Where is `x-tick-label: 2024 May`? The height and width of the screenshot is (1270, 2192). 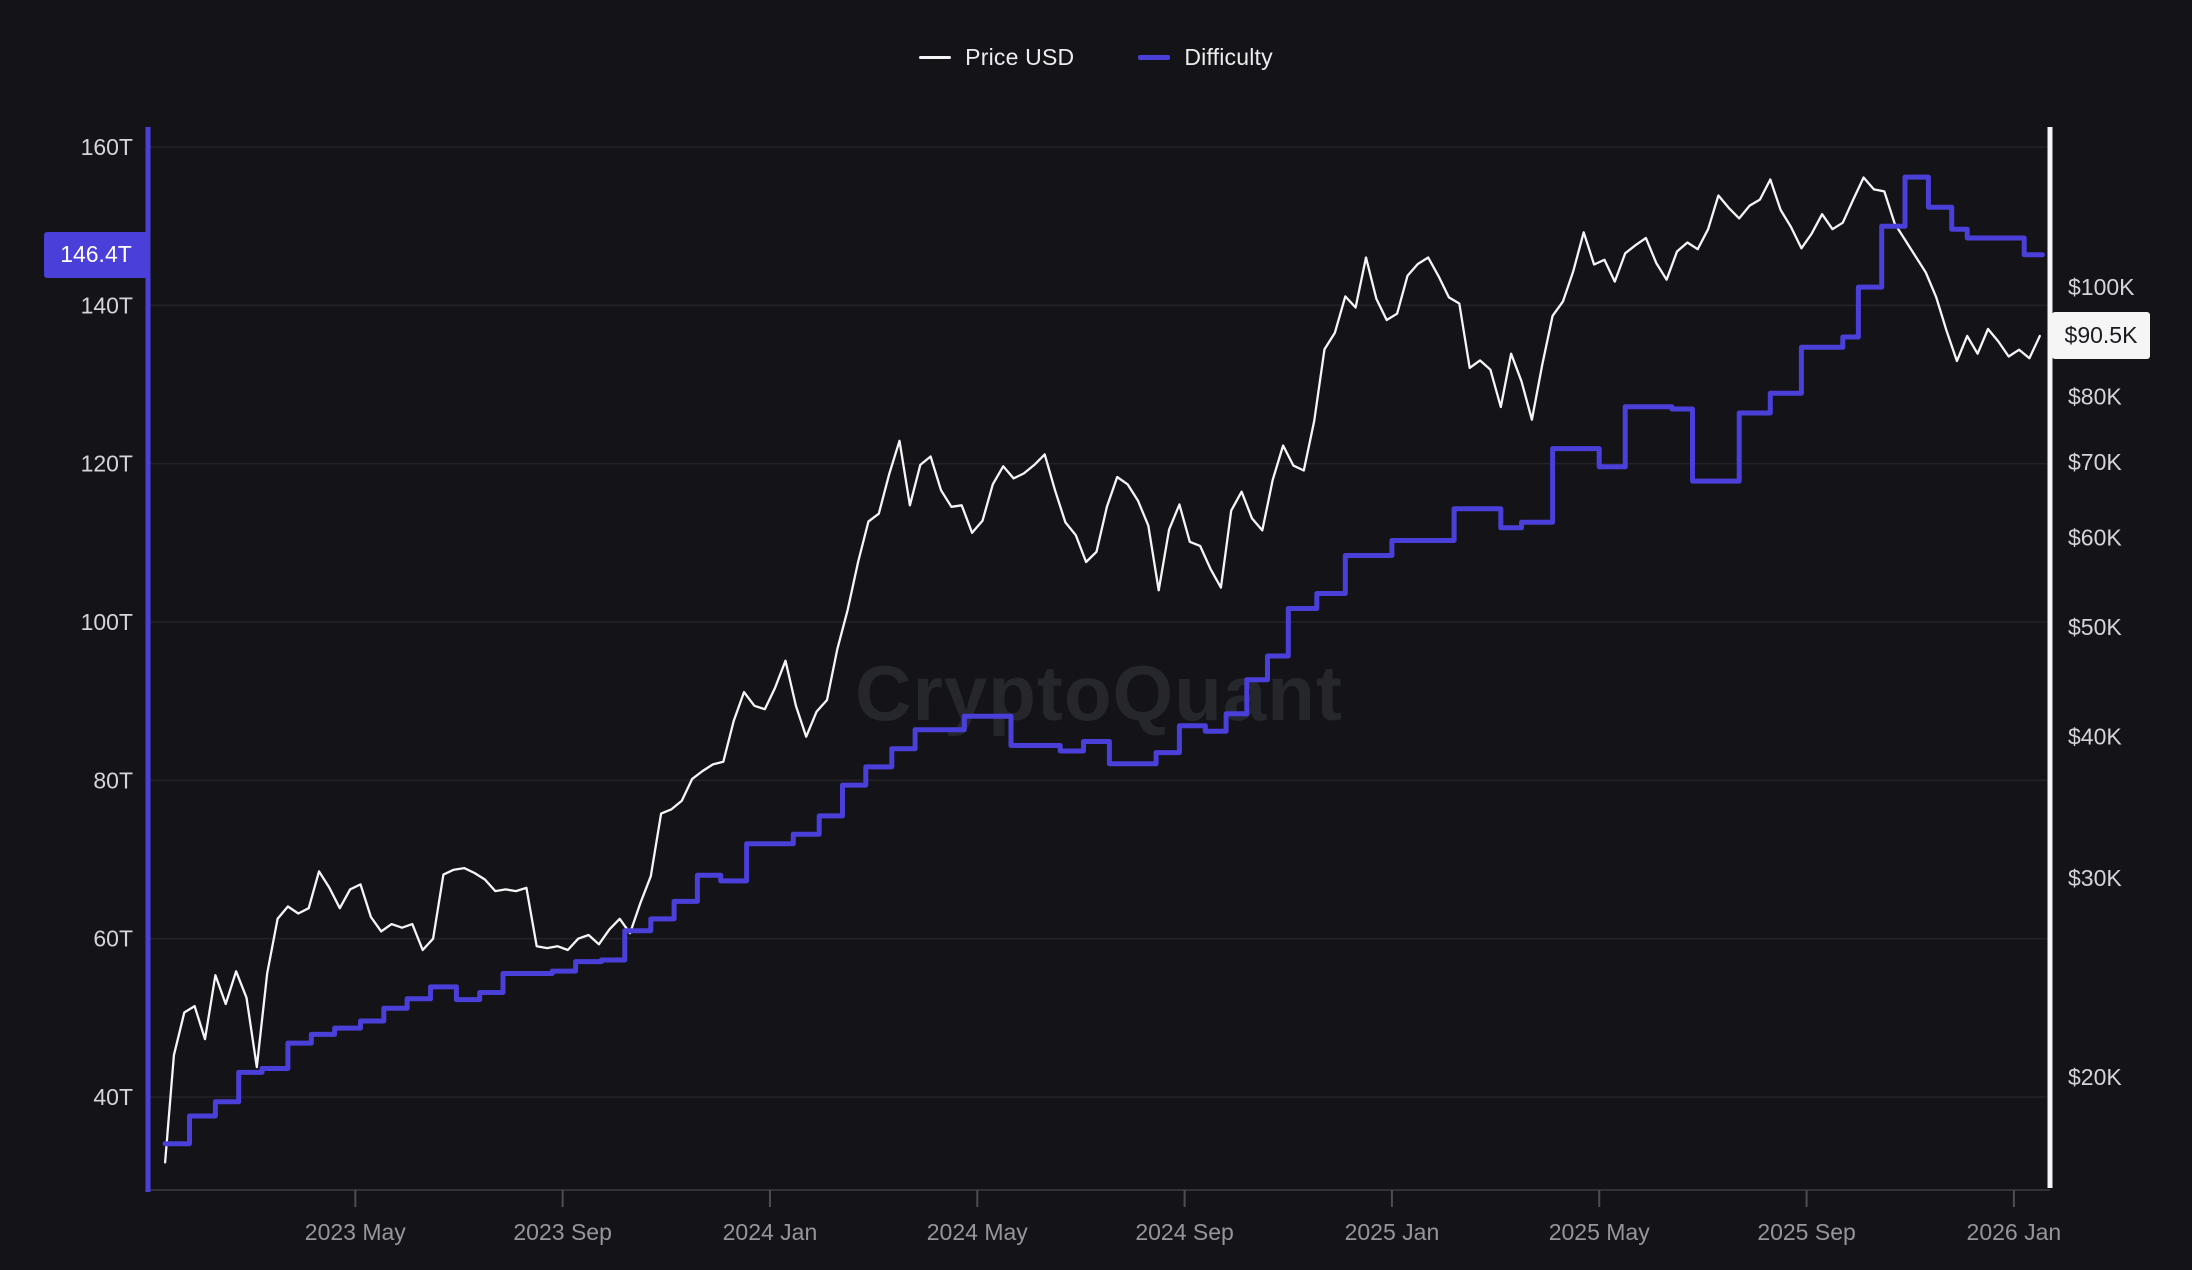
x-tick-label: 2024 May is located at coordinates (978, 1232).